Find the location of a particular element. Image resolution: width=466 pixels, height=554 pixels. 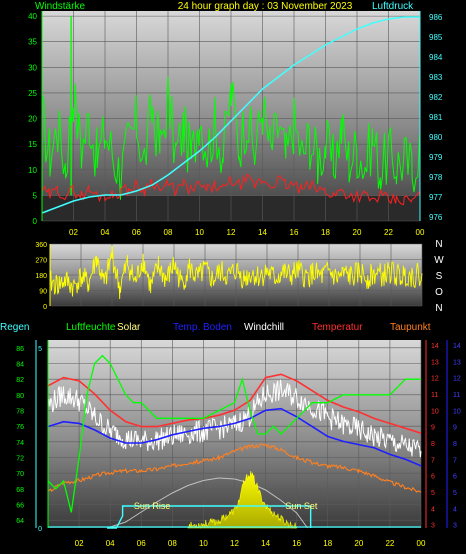

sunset-annotation: Sun Set is located at coordinates (301, 506).